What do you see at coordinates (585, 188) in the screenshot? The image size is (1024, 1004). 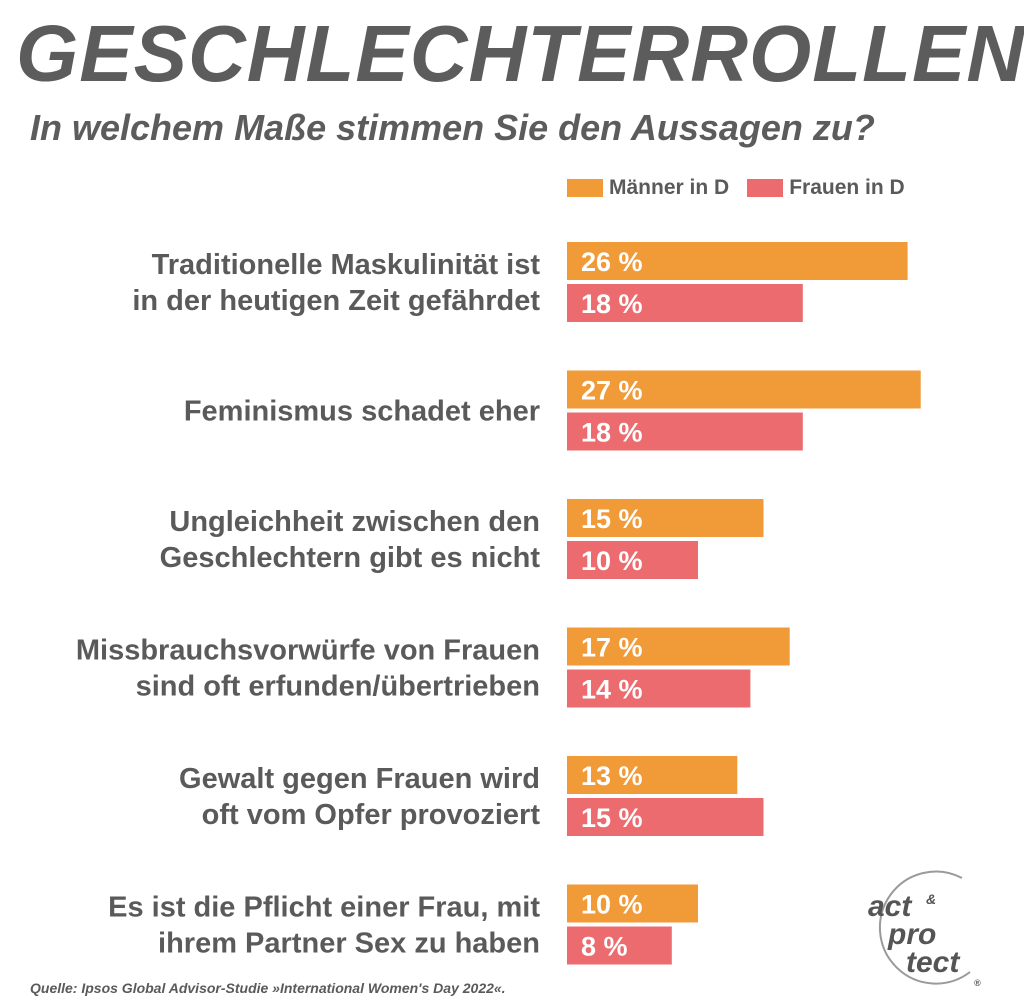 I see `legend-swatch-maenner` at bounding box center [585, 188].